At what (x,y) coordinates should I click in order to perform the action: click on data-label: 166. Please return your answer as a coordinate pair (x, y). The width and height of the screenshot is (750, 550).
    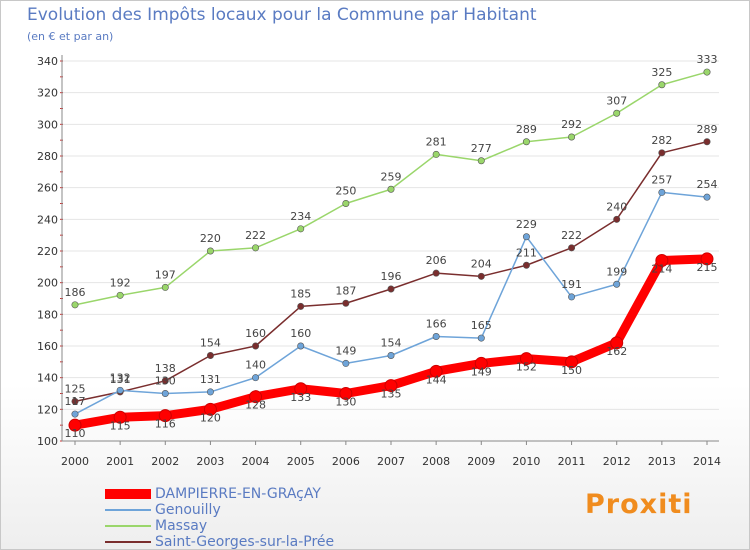
    Looking at the image, I should click on (436, 324).